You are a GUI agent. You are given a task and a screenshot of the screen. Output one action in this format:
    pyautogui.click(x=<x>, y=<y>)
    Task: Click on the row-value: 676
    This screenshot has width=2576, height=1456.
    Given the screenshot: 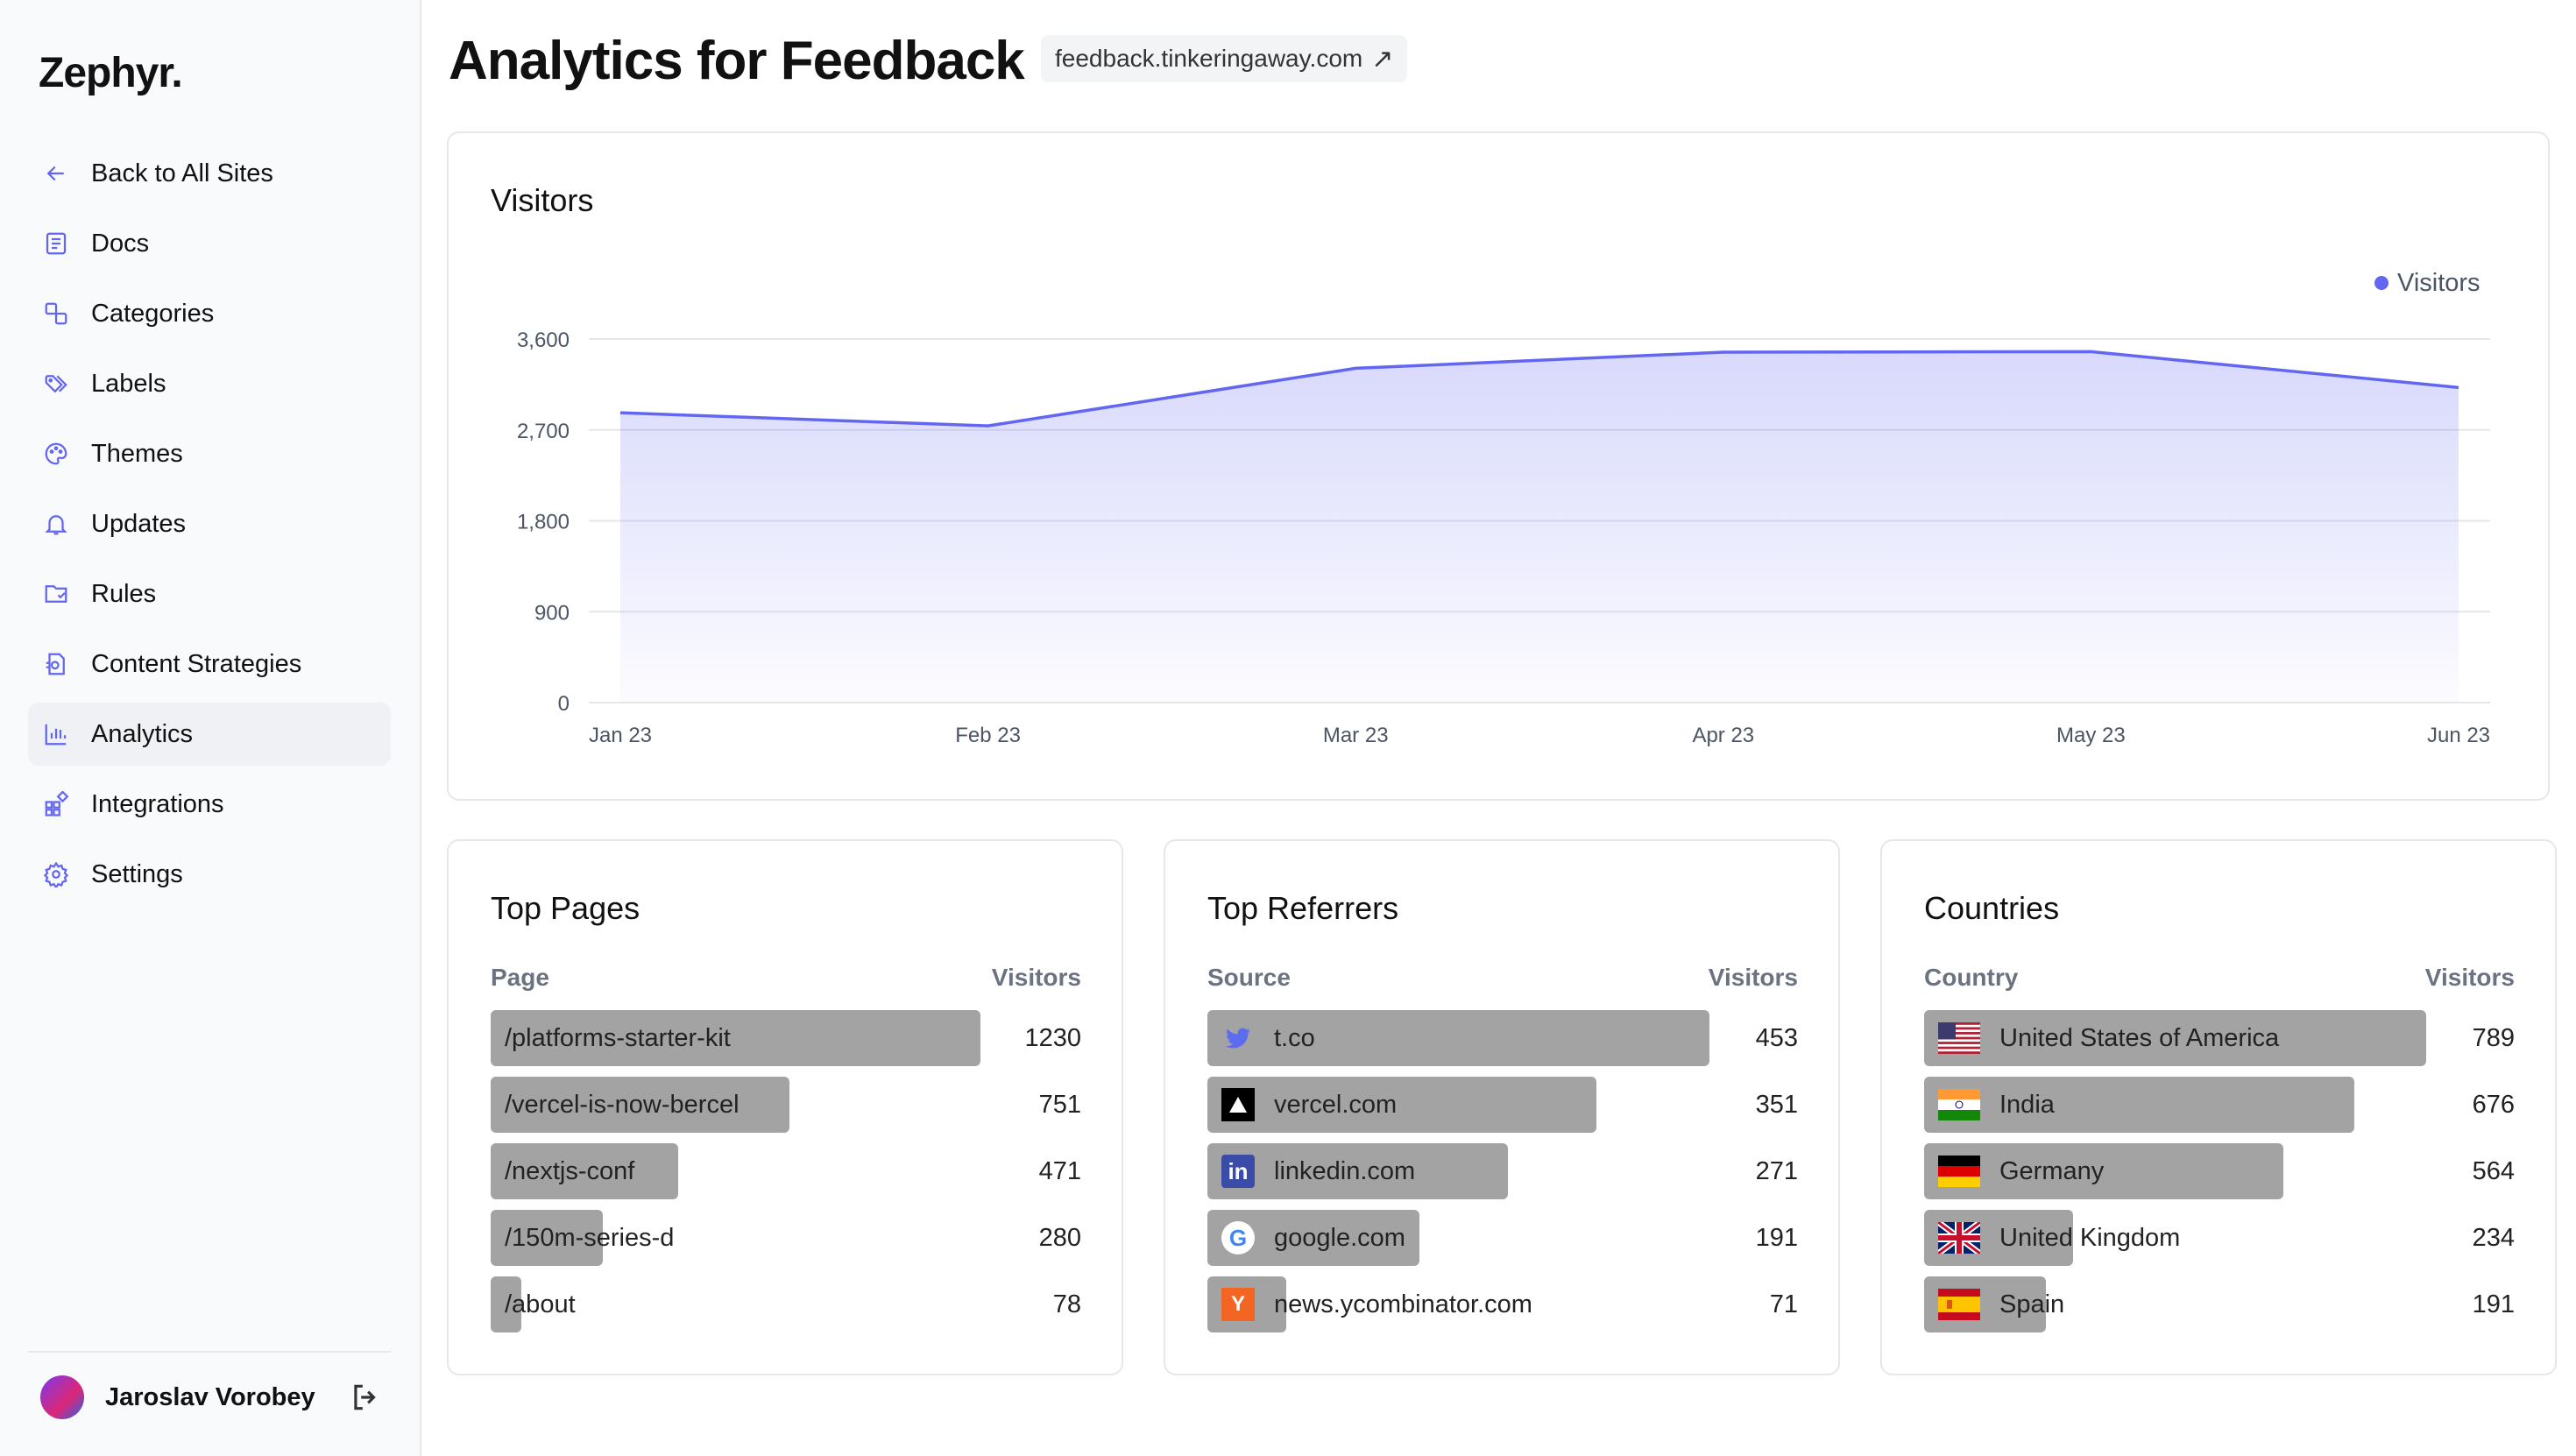 What is the action you would take?
    pyautogui.click(x=2493, y=1104)
    